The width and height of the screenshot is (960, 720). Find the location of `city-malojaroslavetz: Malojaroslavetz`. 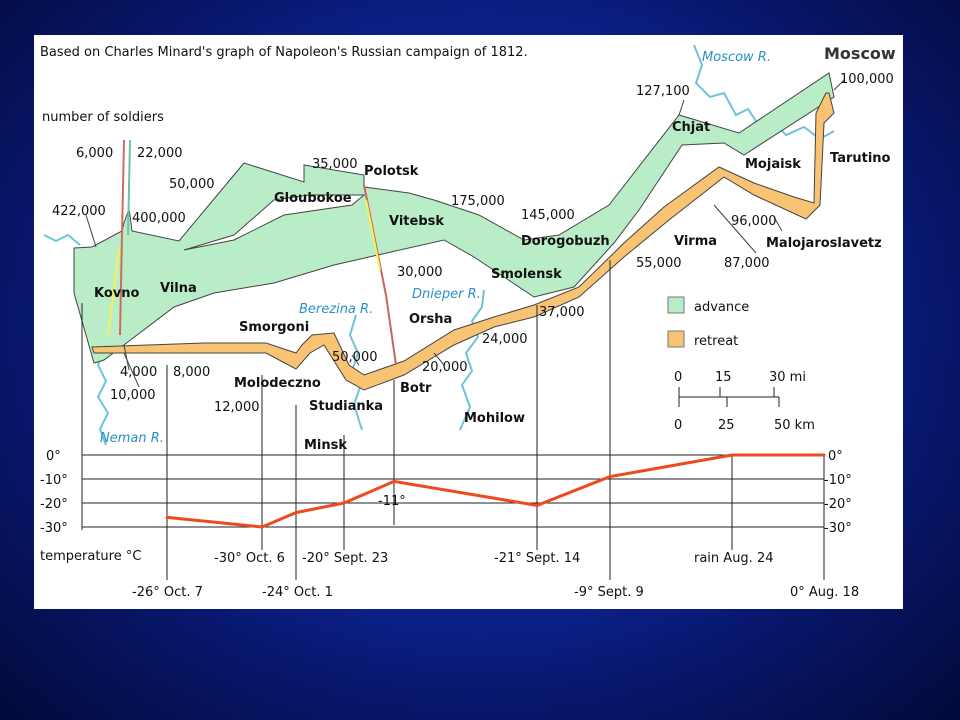

city-malojaroslavetz: Malojaroslavetz is located at coordinates (824, 243).